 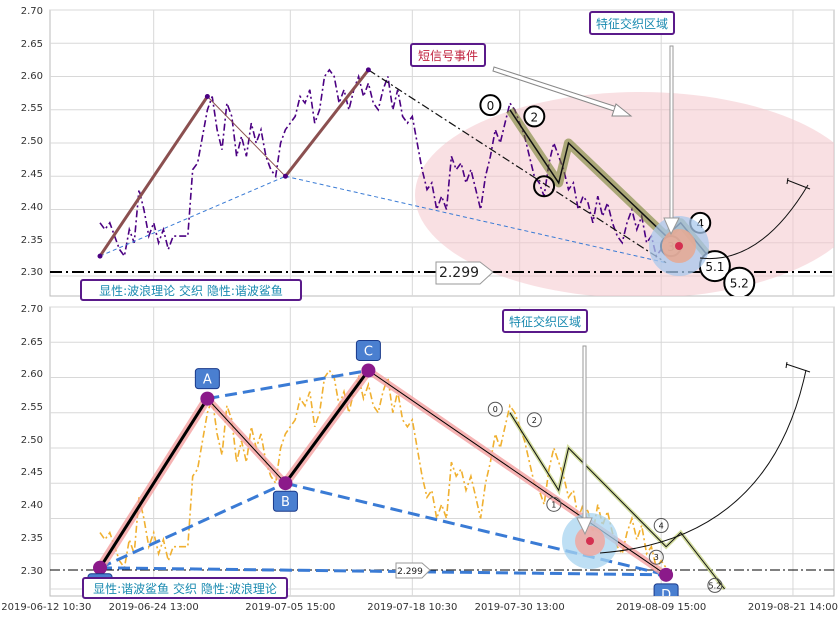 I want to click on ab-leg, so click(x=246, y=441).